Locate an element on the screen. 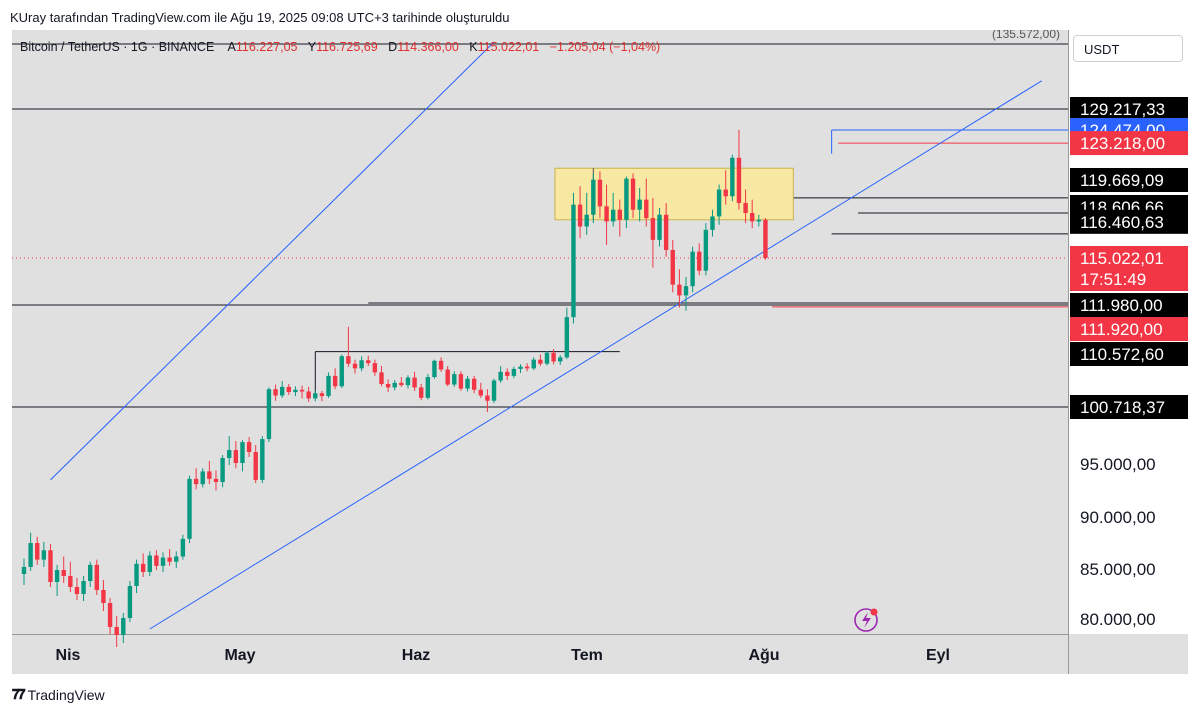  footer-brand: 𝟕𝟕 TradingView is located at coordinates (58, 694).